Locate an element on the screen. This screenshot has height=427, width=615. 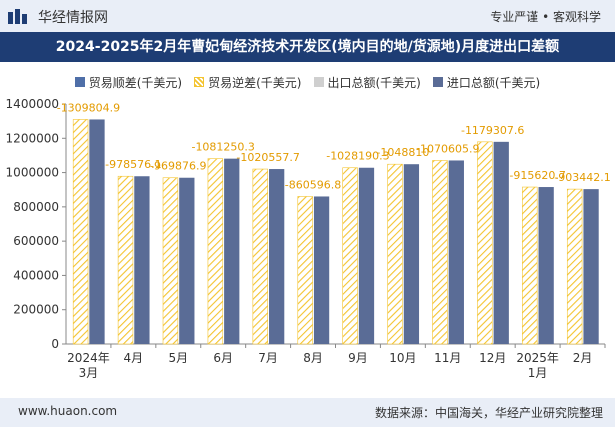
legend-item-deficit: 贸易逆差(千美元) is located at coordinates (248, 82).